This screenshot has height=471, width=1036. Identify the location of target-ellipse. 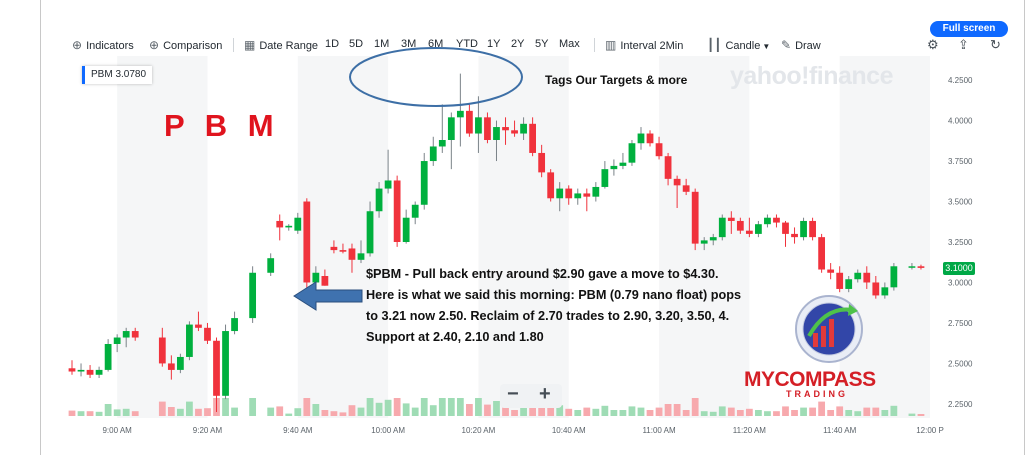
(436, 77).